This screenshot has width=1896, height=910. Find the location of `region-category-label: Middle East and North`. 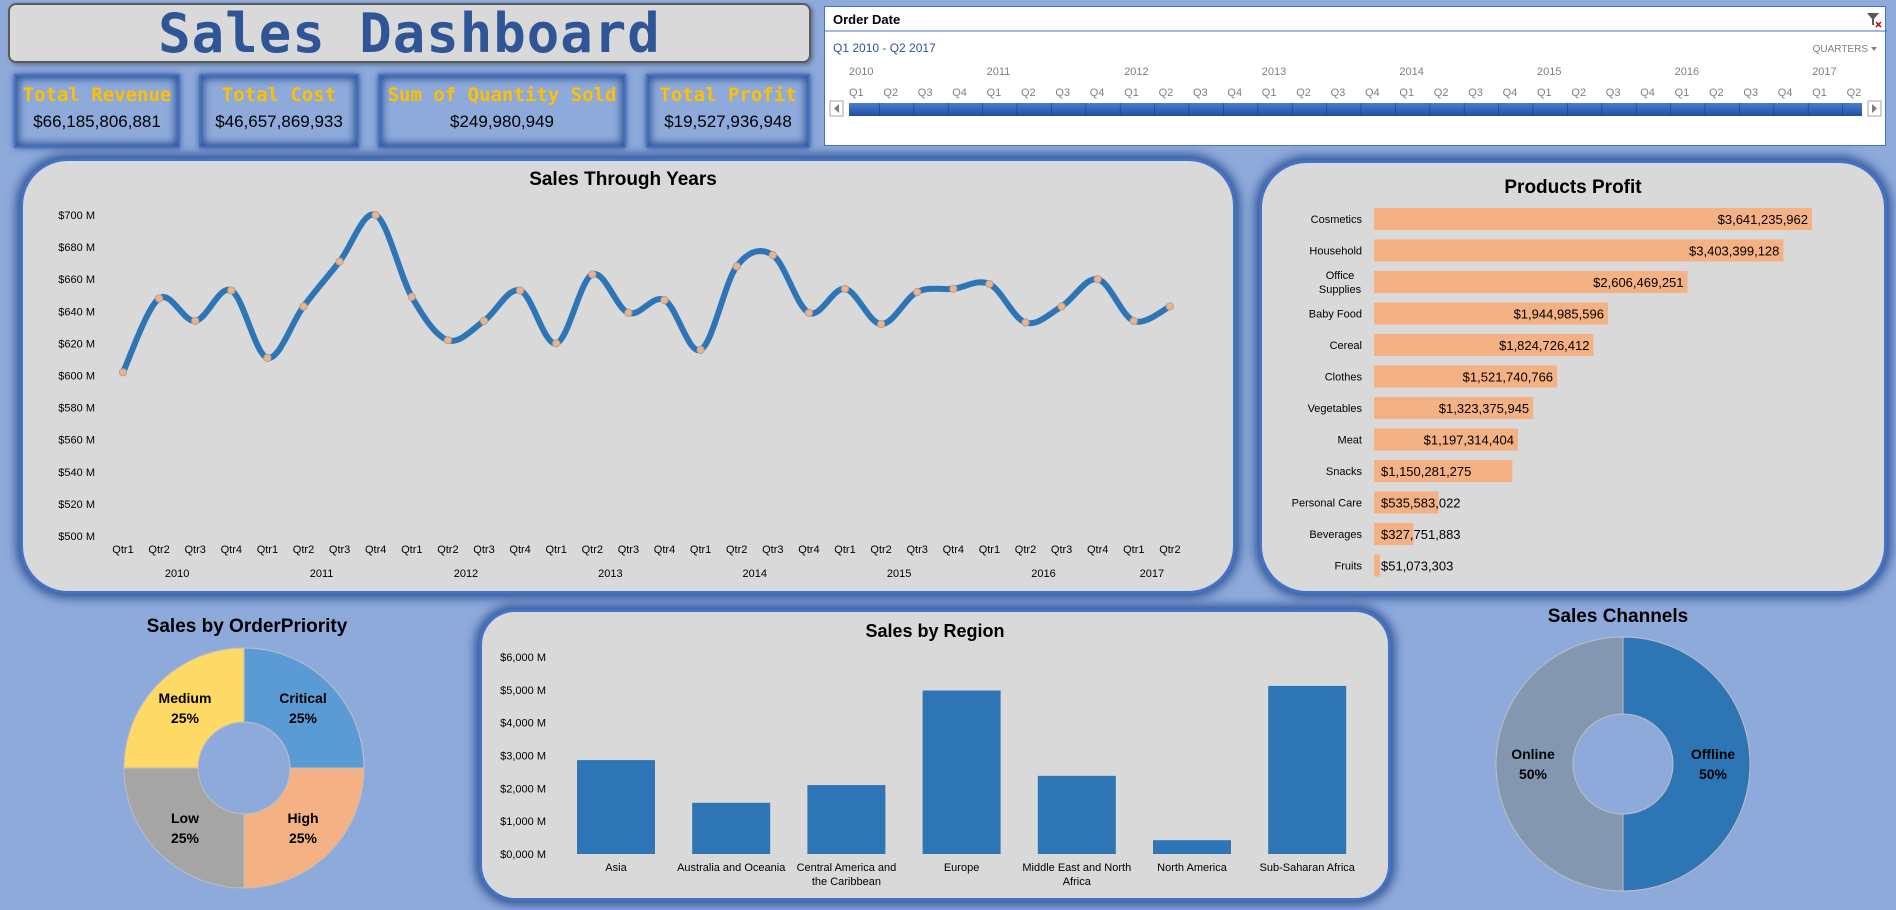

region-category-label: Middle East and North is located at coordinates (1076, 868).